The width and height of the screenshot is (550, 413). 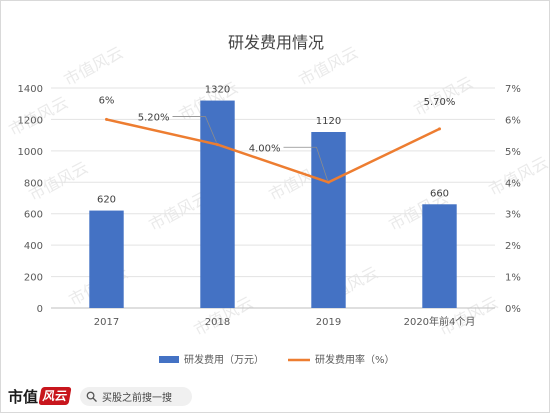 What do you see at coordinates (33, 246) in the screenshot?
I see `y-left-tick-label: 400` at bounding box center [33, 246].